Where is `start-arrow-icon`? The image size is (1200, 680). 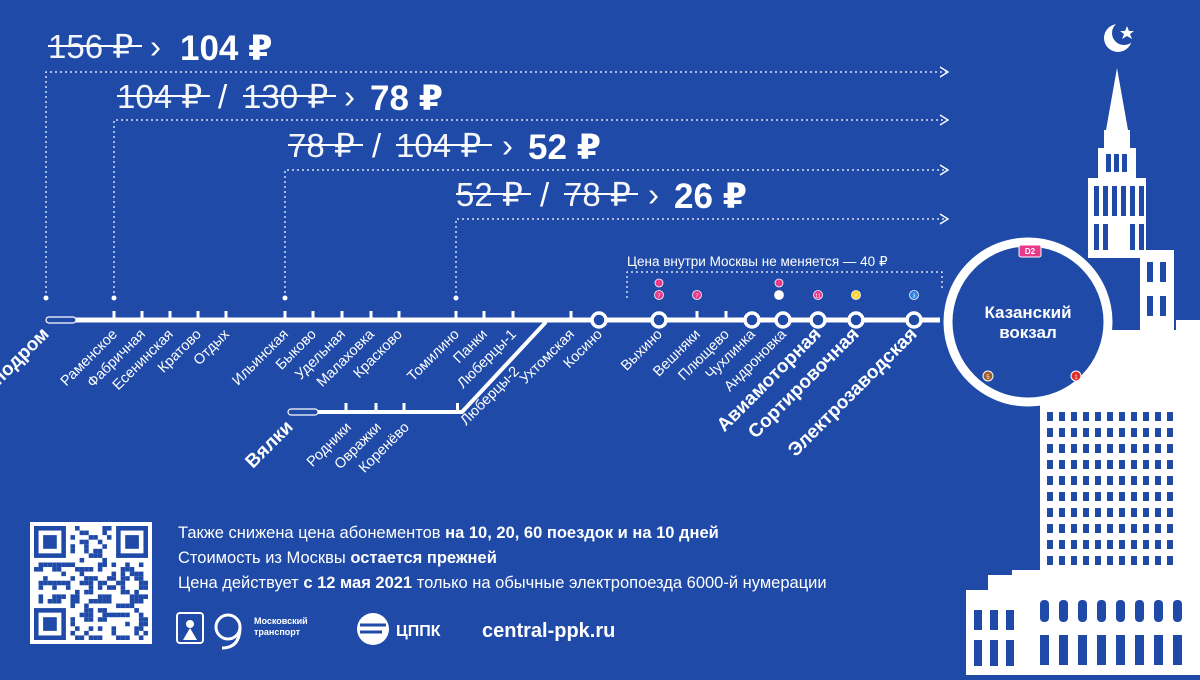
start-arrow-icon is located at coordinates (61, 320).